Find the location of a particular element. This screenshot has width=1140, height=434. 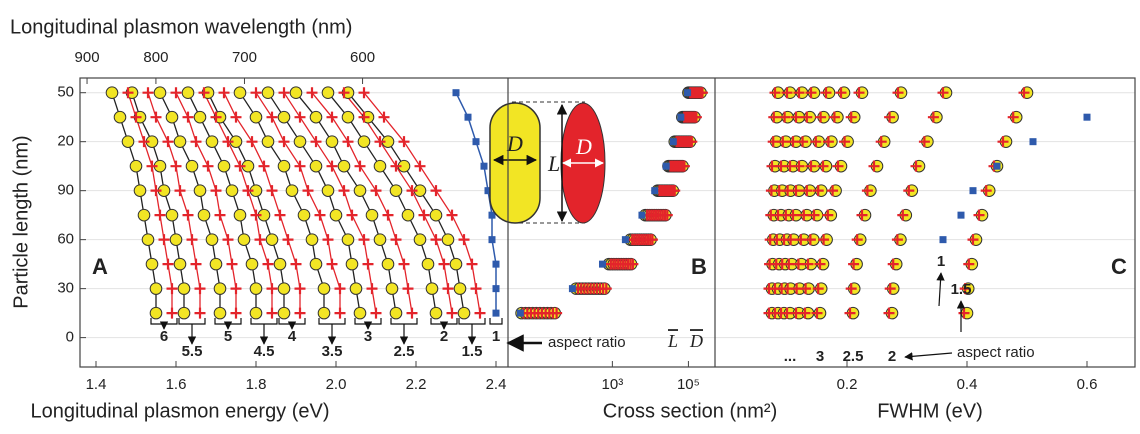

ratio-label: 3 is located at coordinates (820, 356).